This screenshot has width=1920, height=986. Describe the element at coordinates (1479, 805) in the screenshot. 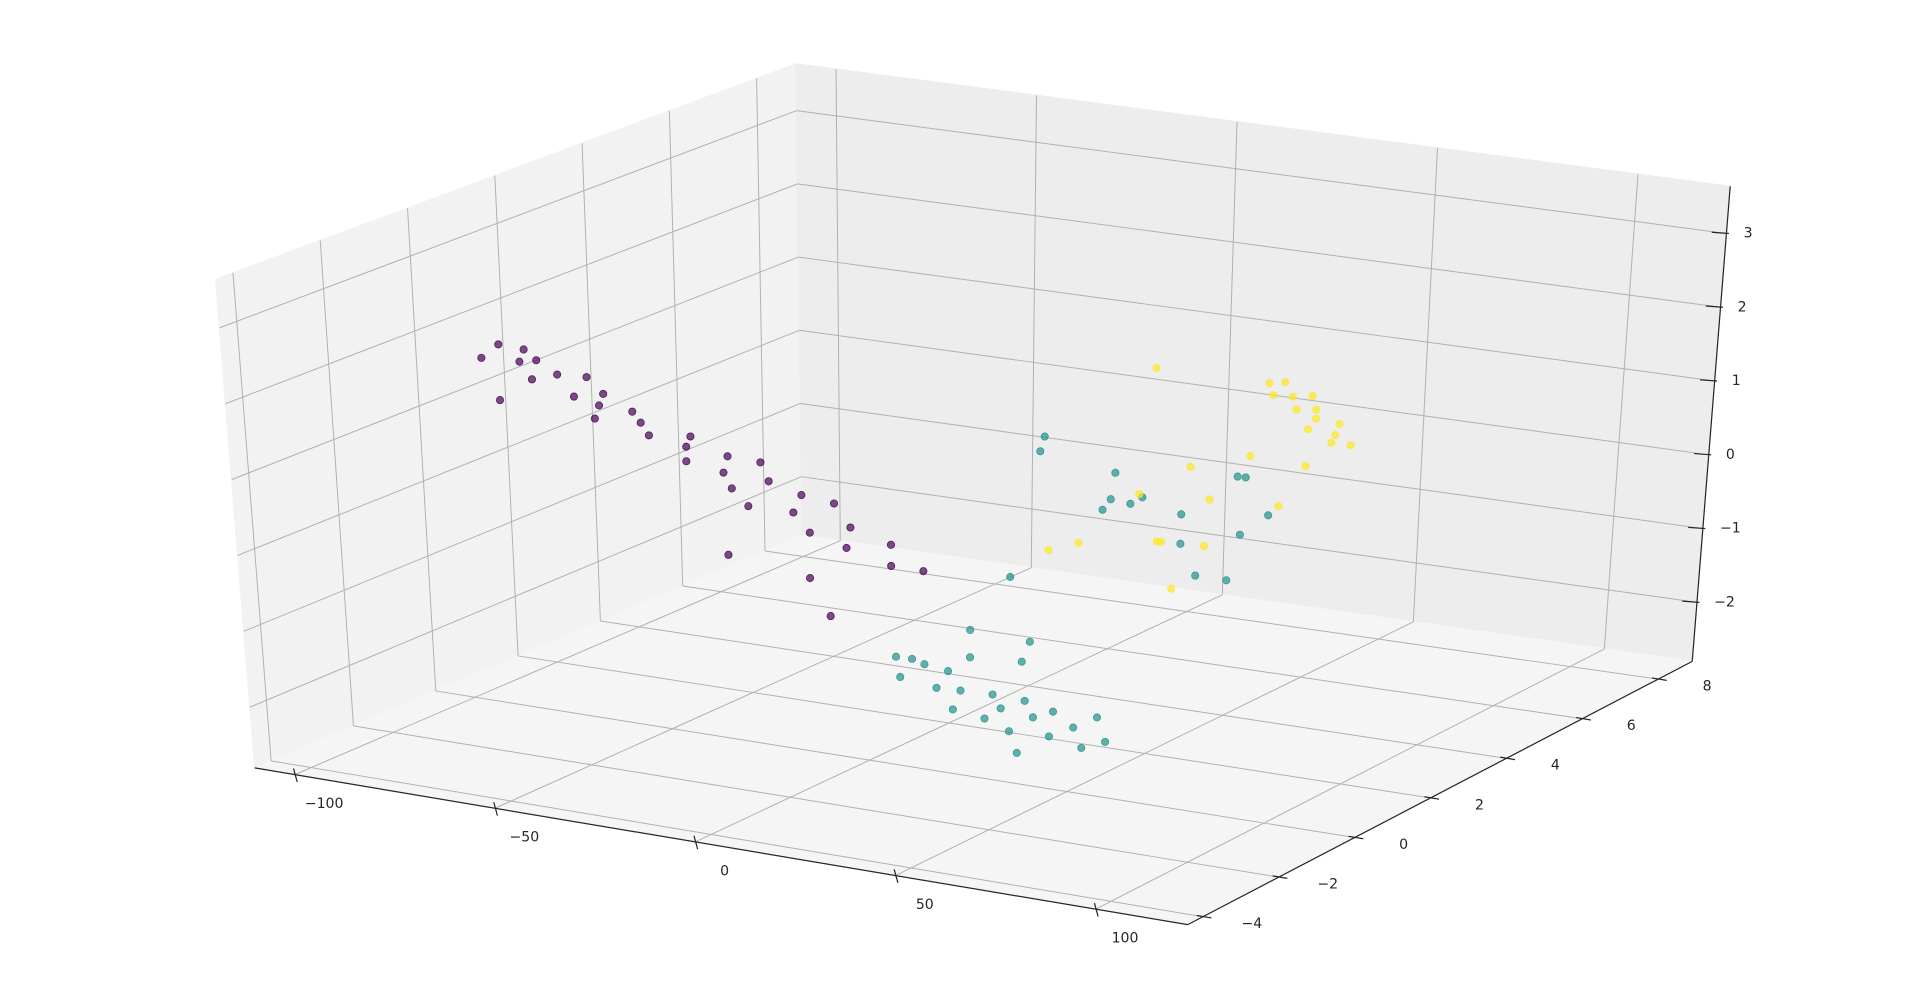

I see `y-tick-label: 2` at that location.